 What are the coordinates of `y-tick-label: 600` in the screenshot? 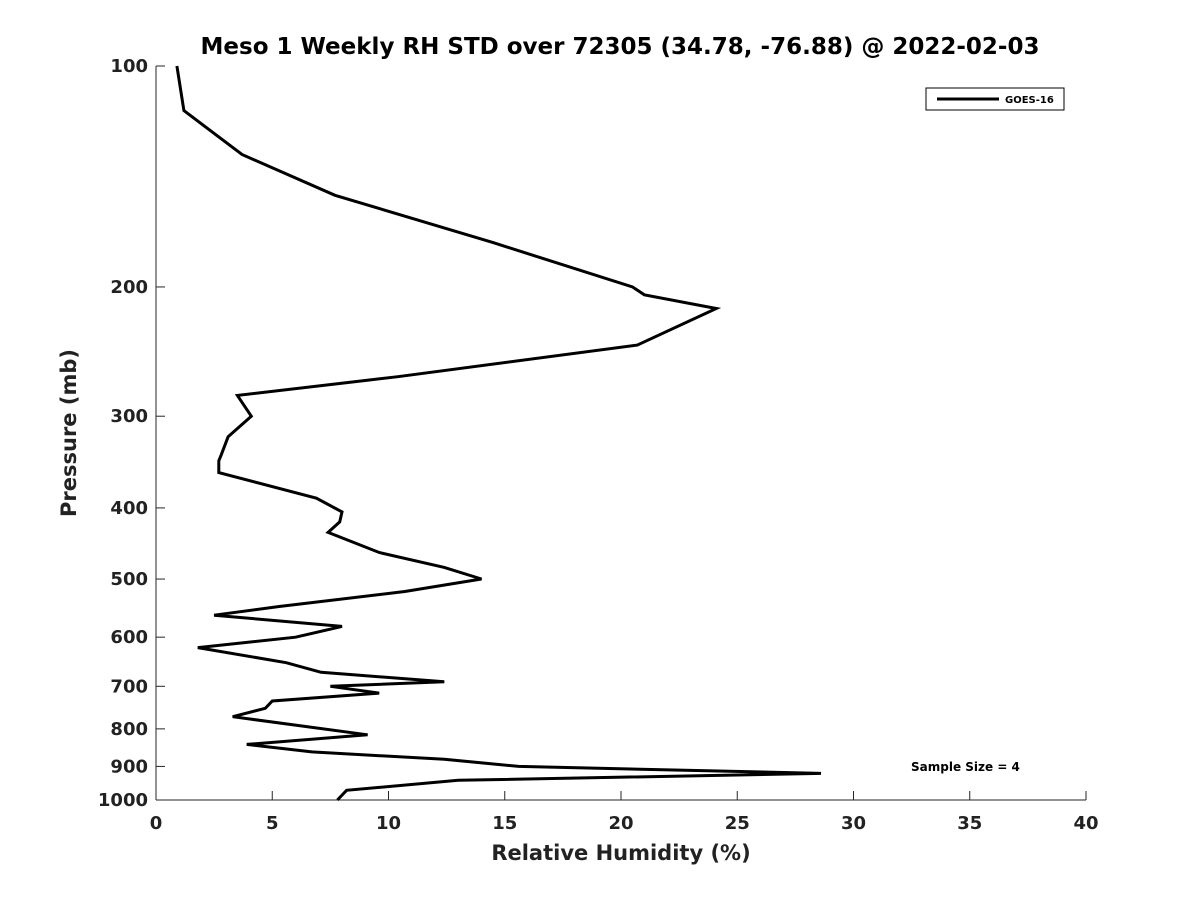 It's located at (129, 637).